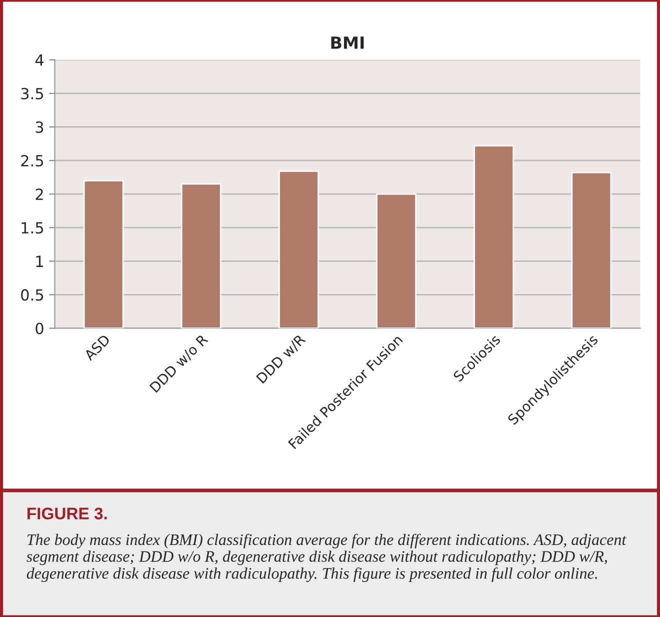 The height and width of the screenshot is (617, 660). What do you see at coordinates (39, 261) in the screenshot?
I see `y-tick-label: 1` at bounding box center [39, 261].